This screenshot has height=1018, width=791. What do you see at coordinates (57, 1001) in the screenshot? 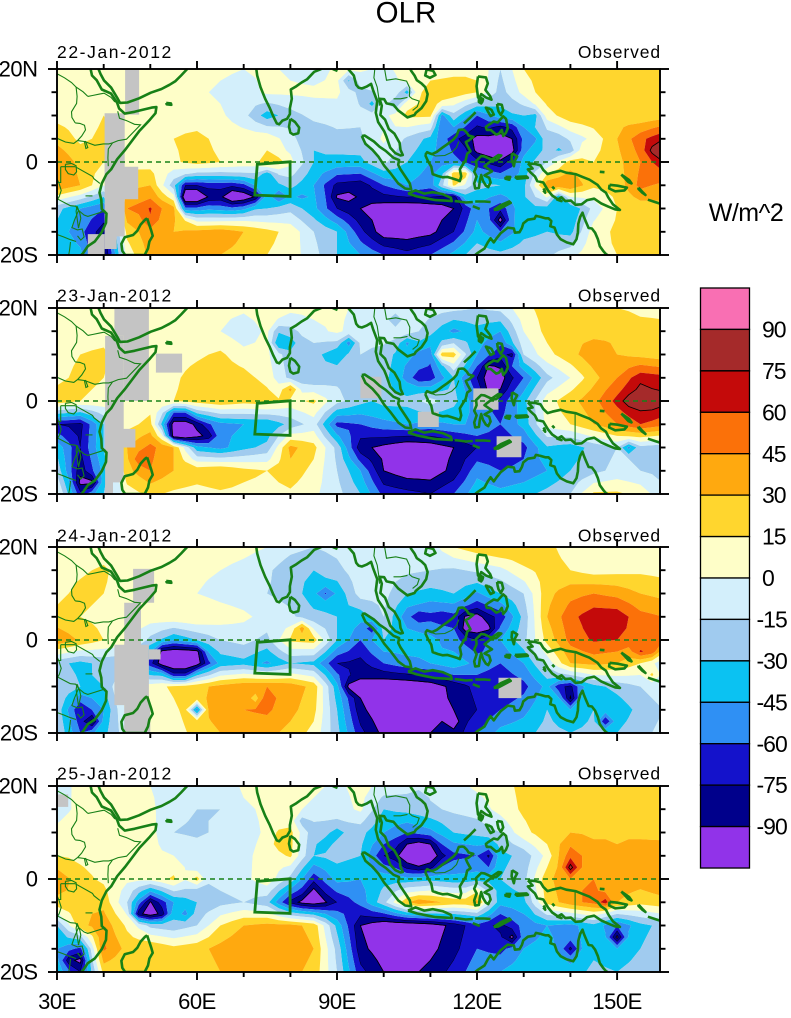
I see `svg-text: 30E` at bounding box center [57, 1001].